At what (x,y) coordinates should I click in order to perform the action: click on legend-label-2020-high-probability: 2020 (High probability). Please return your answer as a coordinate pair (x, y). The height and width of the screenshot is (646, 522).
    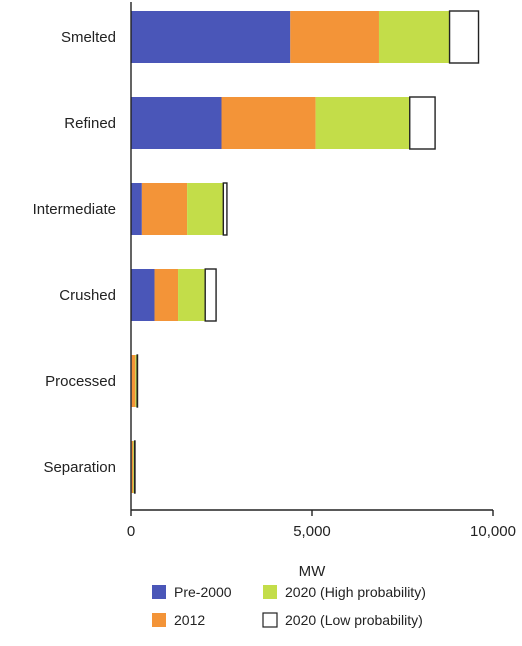
    Looking at the image, I should click on (355, 592).